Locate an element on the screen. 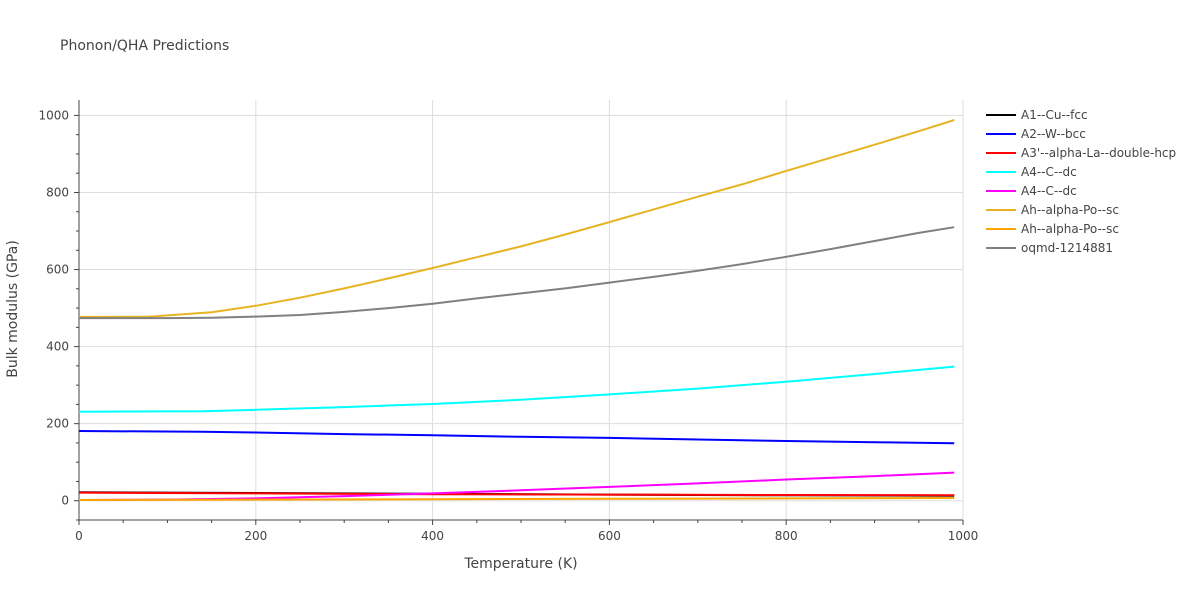 The image size is (1200, 600). legend-label-0: A1--Cu--fcc is located at coordinates (1054, 115).